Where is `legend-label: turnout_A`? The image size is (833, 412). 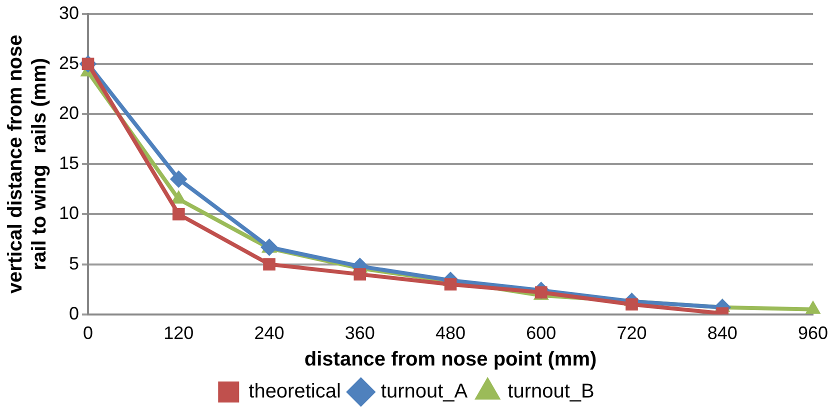 legend-label: turnout_A is located at coordinates (424, 391).